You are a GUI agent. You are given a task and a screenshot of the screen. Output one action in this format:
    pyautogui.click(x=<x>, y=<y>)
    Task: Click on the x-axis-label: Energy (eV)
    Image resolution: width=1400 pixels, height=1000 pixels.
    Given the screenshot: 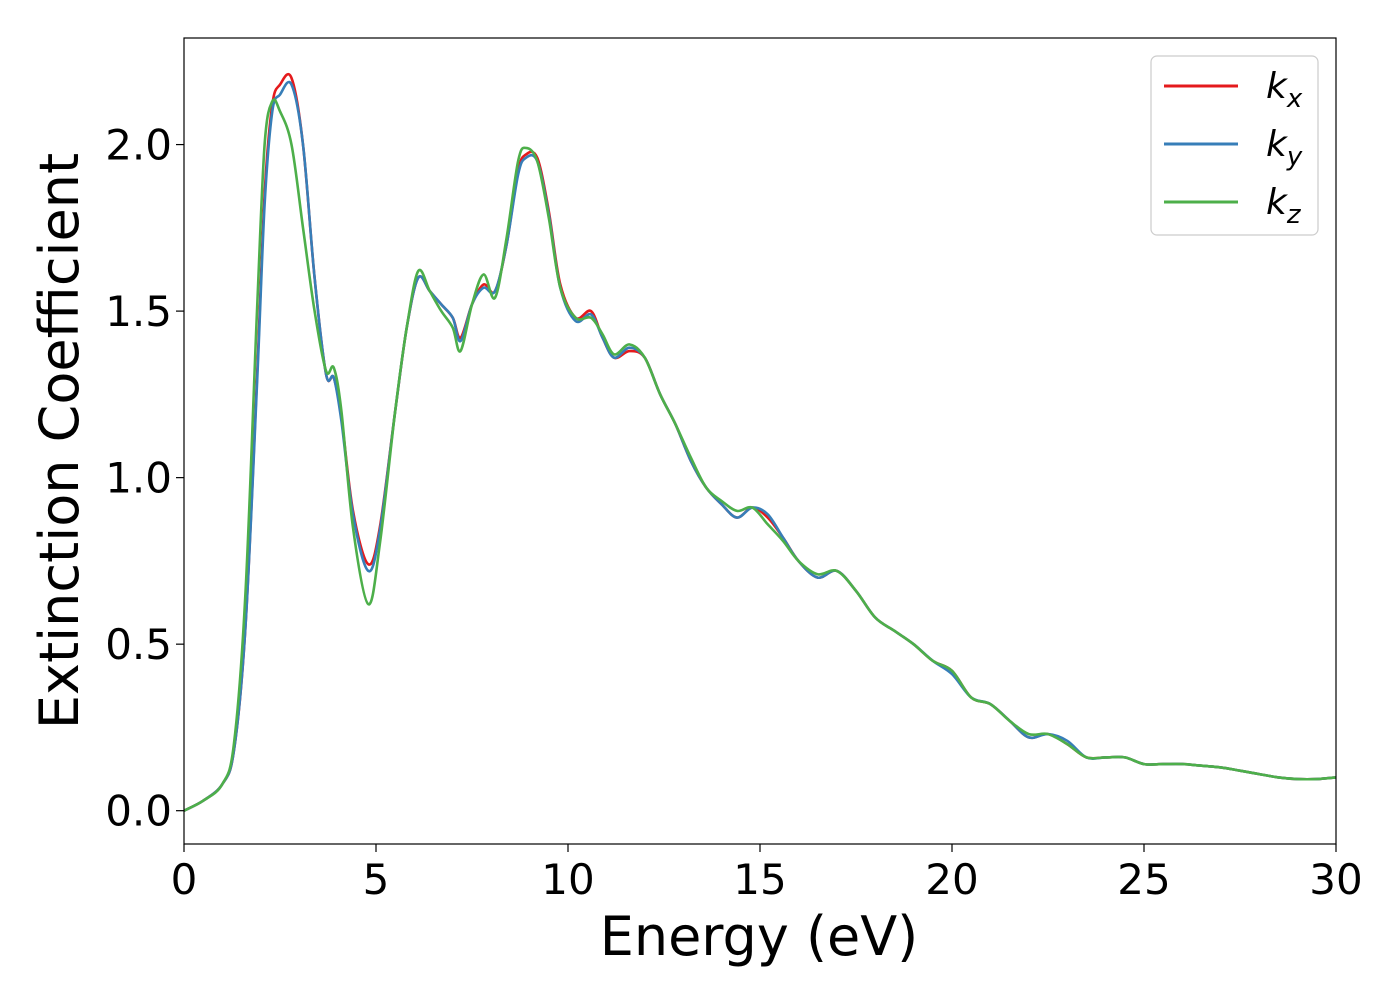 What is the action you would take?
    pyautogui.click(x=759, y=936)
    